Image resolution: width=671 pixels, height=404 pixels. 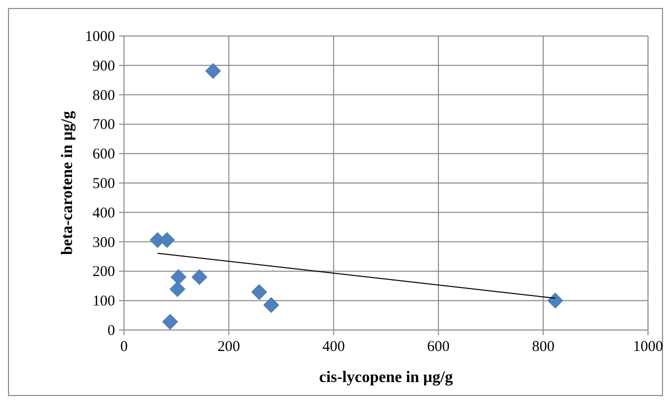 I want to click on x-tick-label: 0, so click(x=124, y=347).